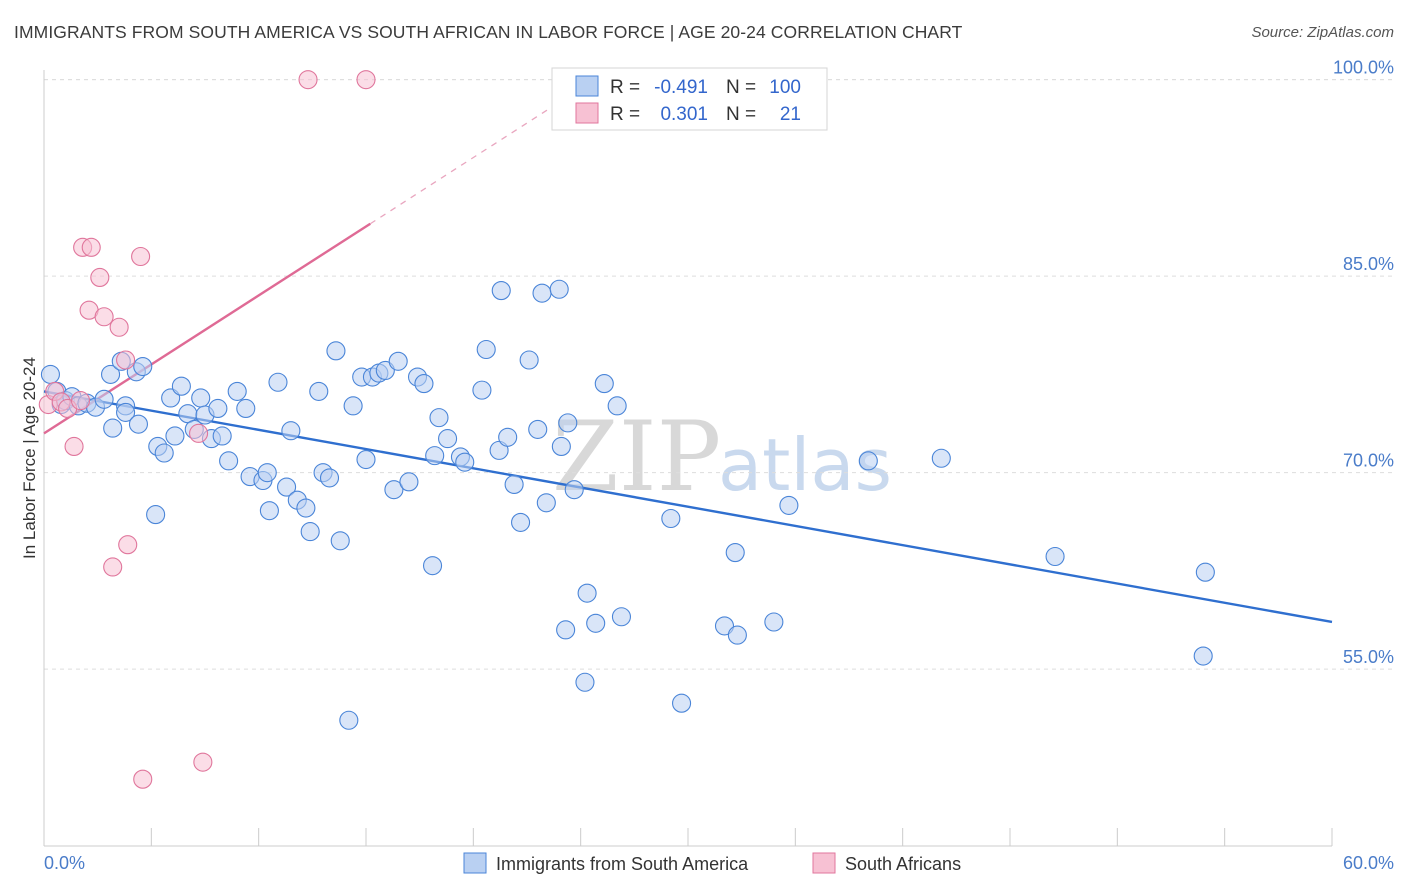  What do you see at coordinates (684, 114) in the screenshot?
I see `legend-r-value-2: 0.301` at bounding box center [684, 114].